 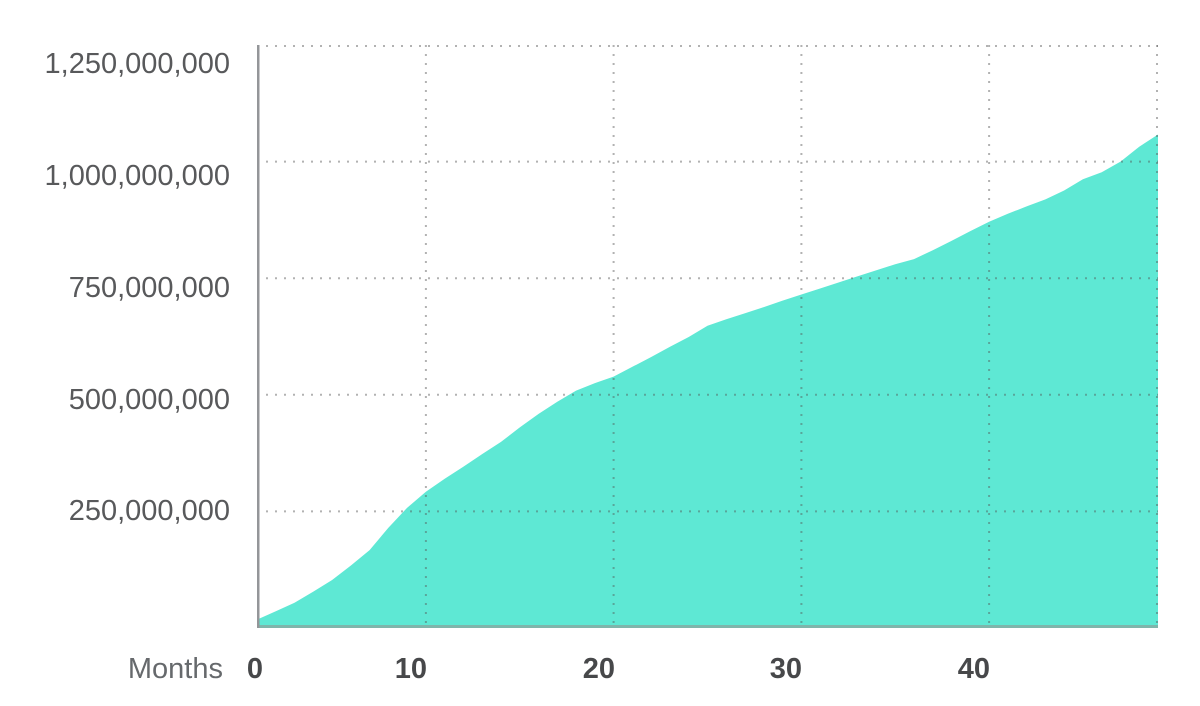 I want to click on y-tick-label: 1,000,000,000, so click(x=137, y=176).